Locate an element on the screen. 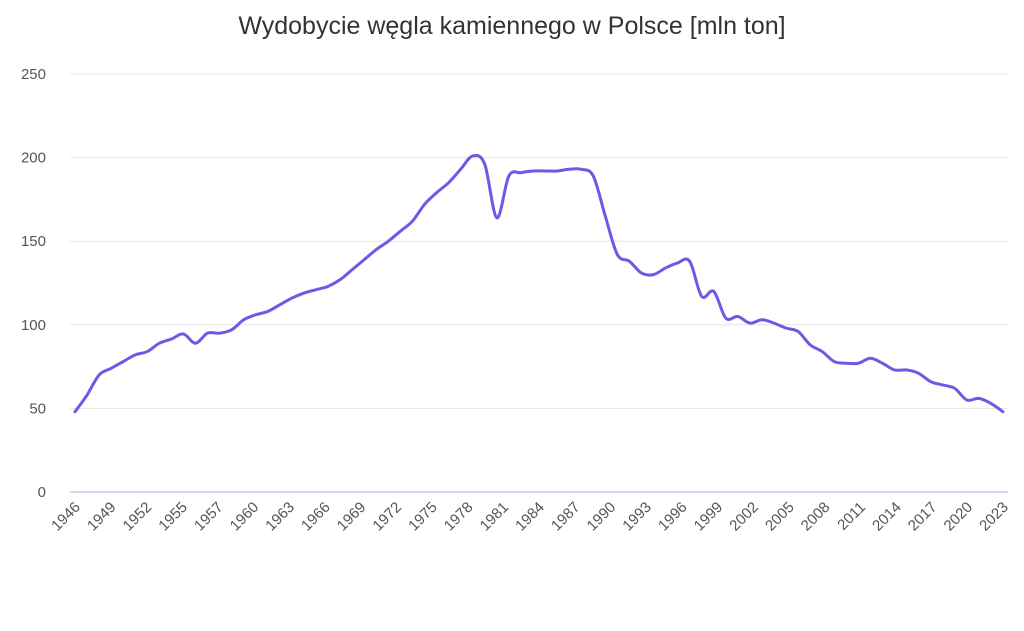 This screenshot has height=631, width=1024. x-tick-label: 1990 is located at coordinates (602, 517).